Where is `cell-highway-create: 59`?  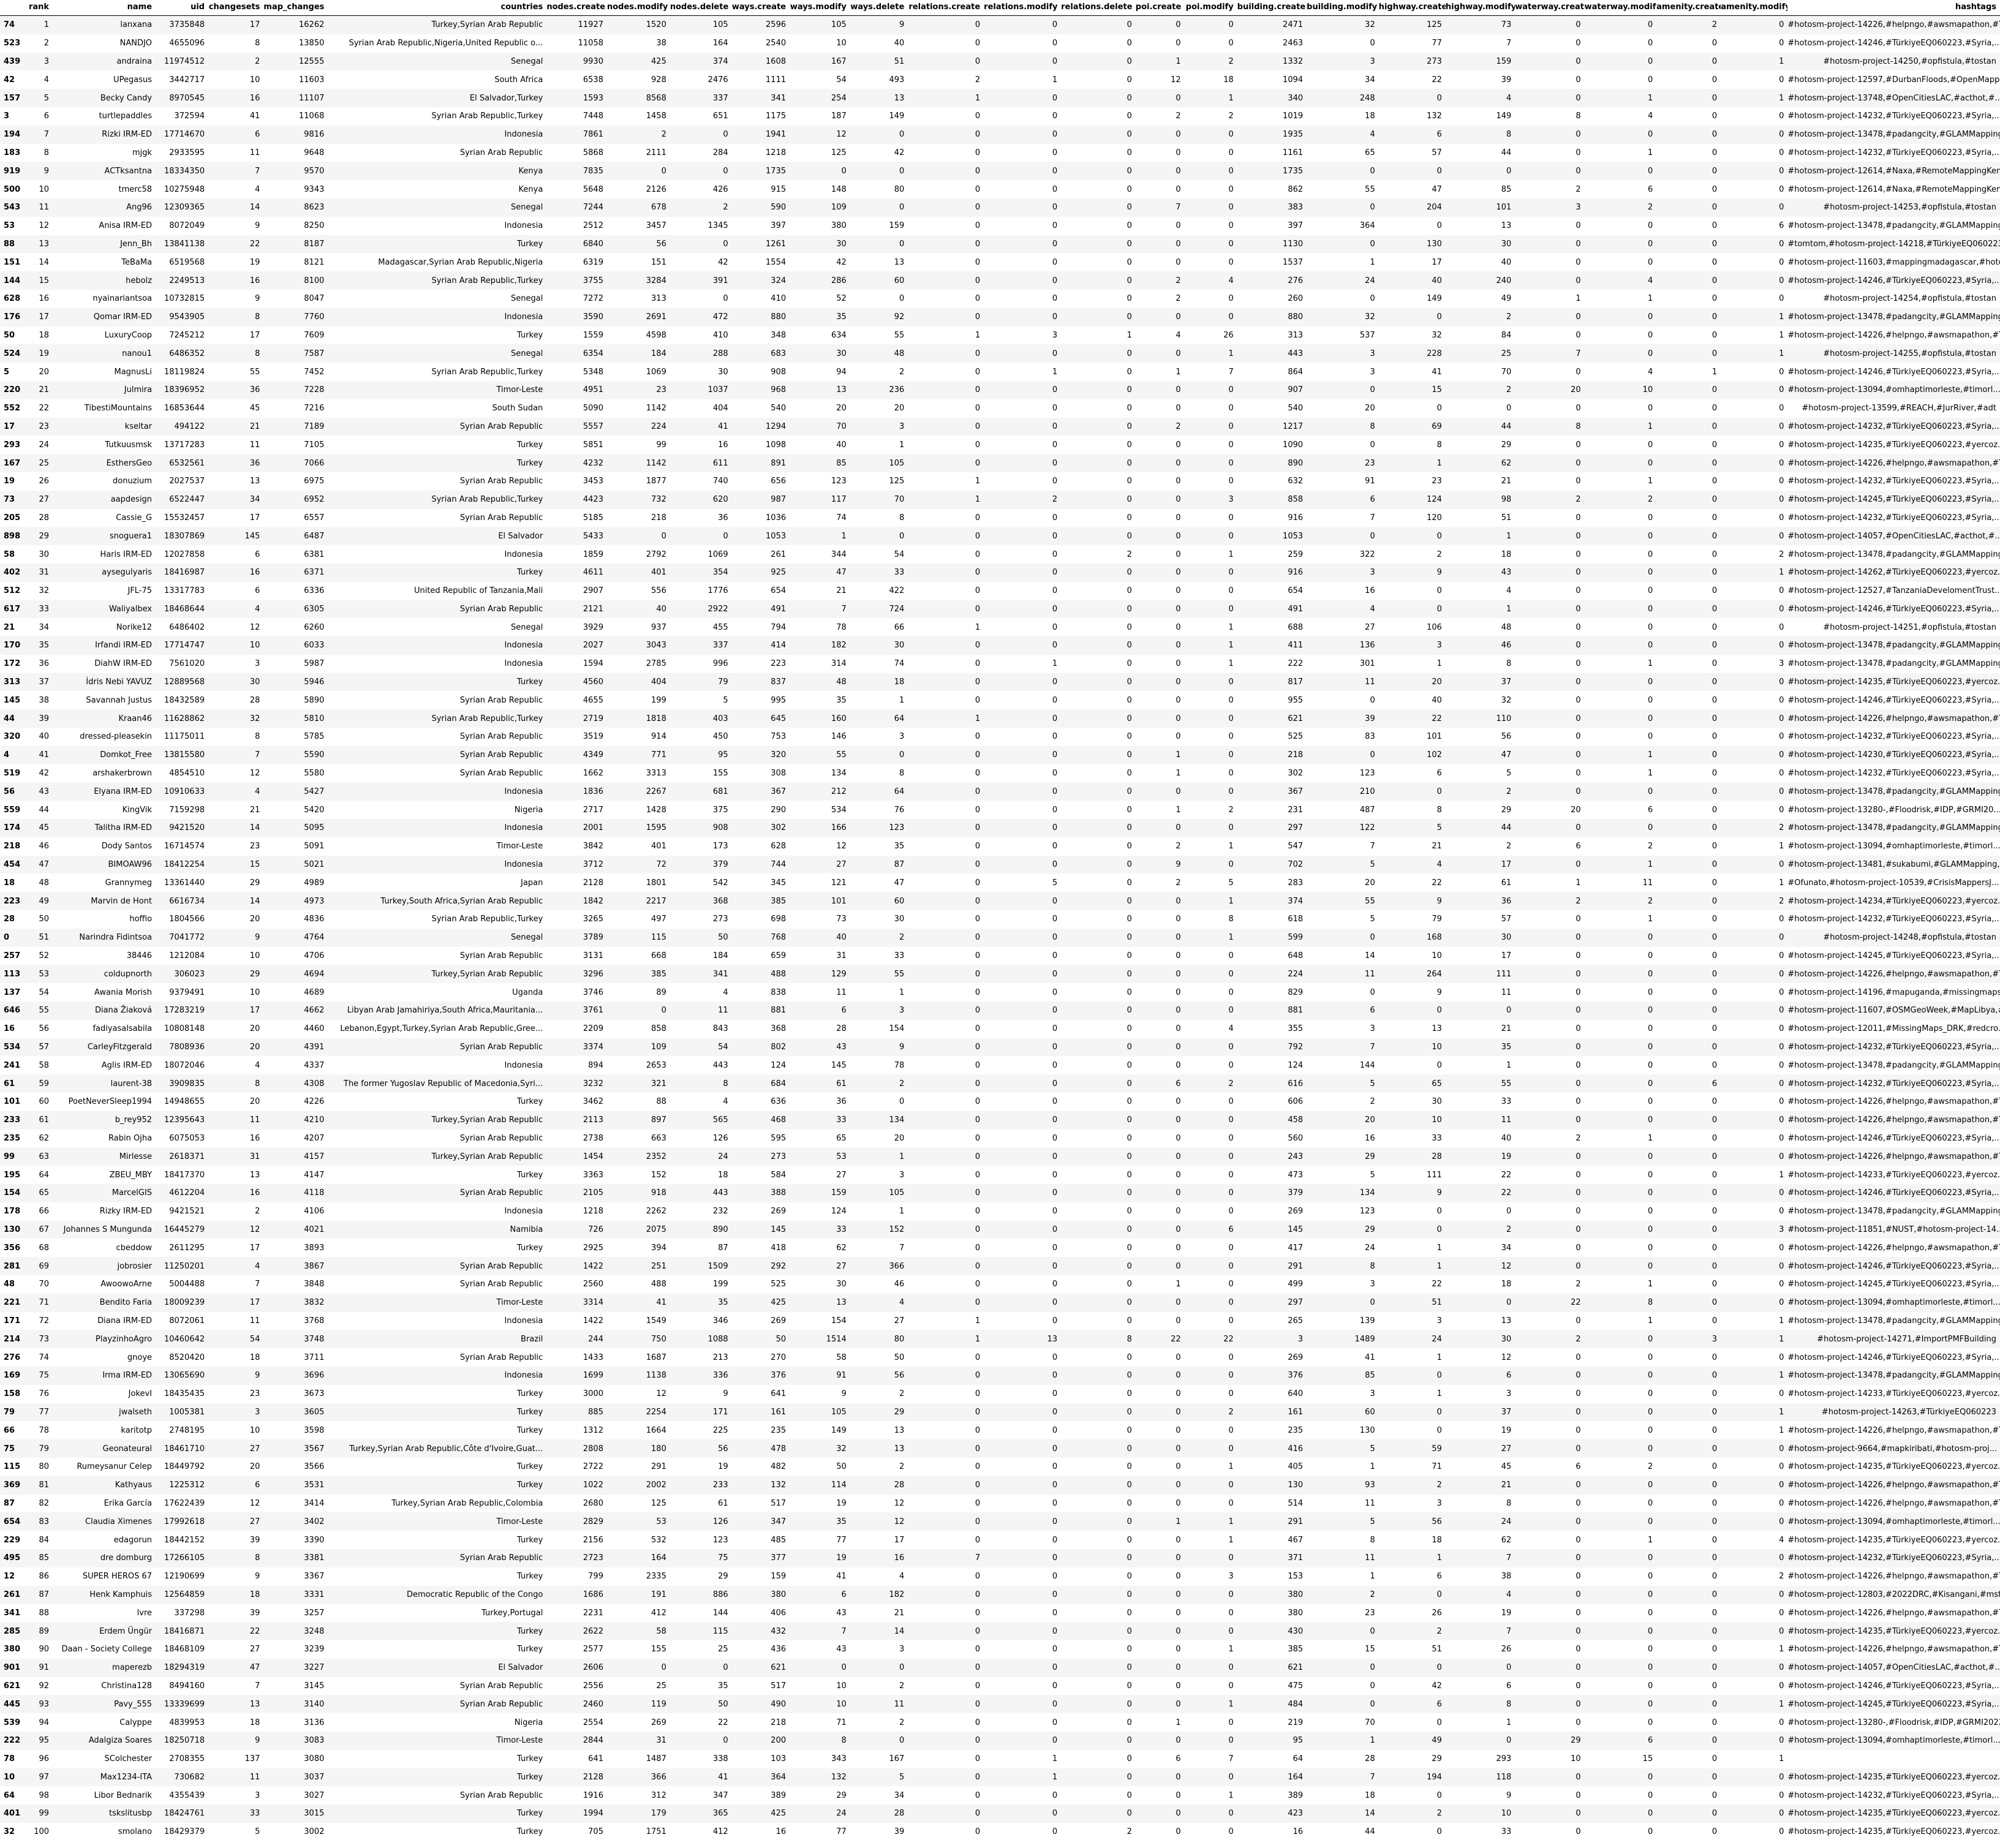 cell-highway-create: 59 is located at coordinates (1412, 1448).